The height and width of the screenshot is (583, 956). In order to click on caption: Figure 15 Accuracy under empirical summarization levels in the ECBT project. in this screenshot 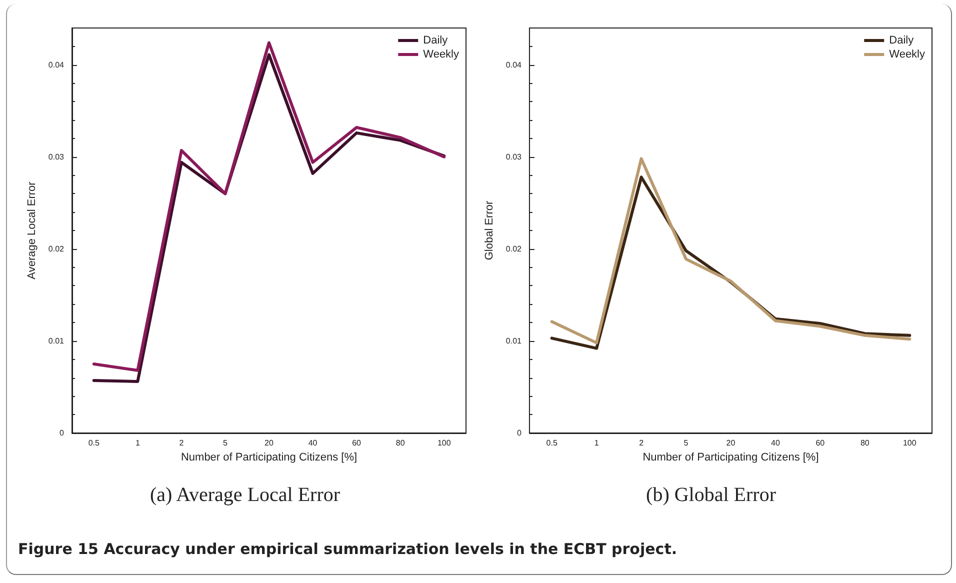, I will do `click(348, 549)`.